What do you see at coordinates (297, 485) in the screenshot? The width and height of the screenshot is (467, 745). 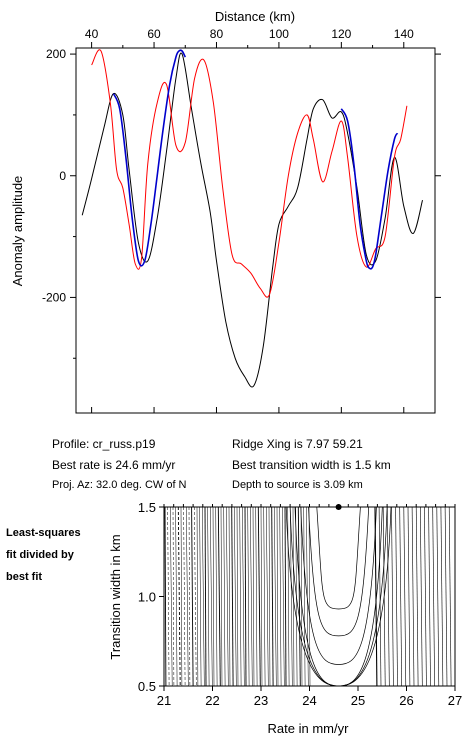 I see `depth-text: Depth to source is 3.09 km` at bounding box center [297, 485].